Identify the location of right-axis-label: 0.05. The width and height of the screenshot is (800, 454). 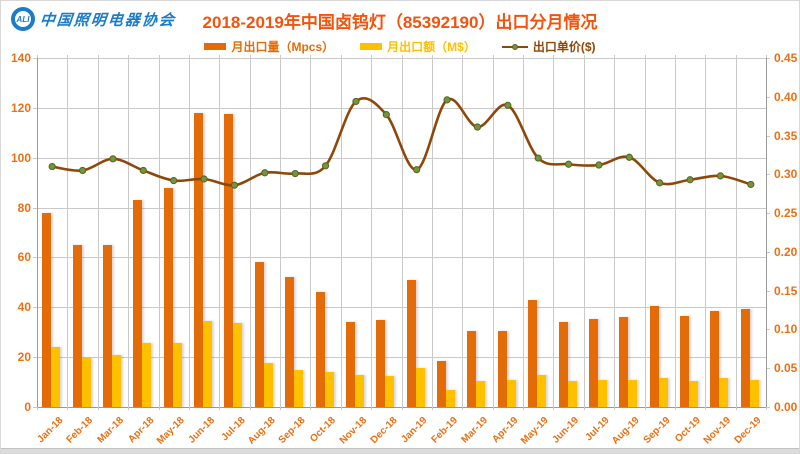
(786, 368).